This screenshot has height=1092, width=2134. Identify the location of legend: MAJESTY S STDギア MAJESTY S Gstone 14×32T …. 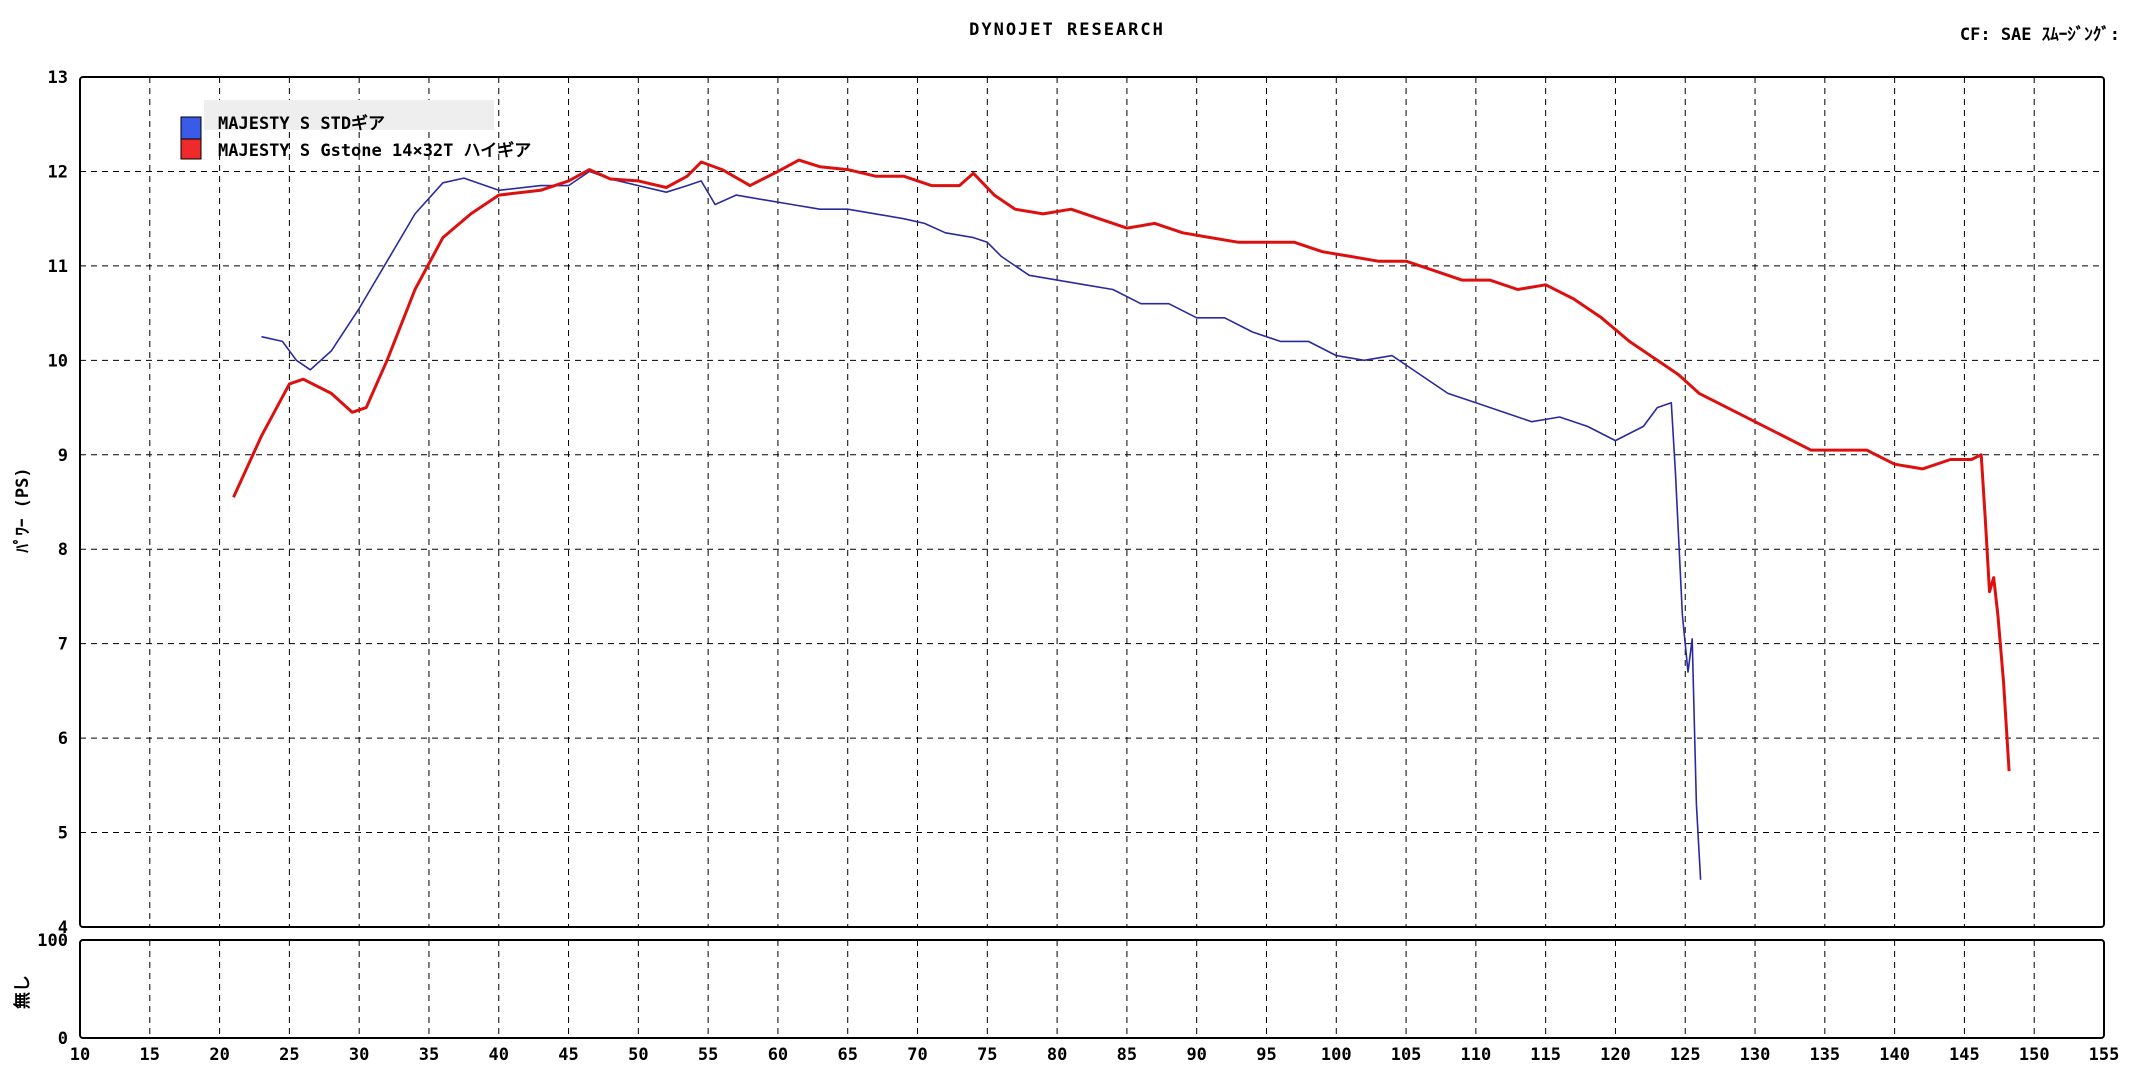
(355, 130).